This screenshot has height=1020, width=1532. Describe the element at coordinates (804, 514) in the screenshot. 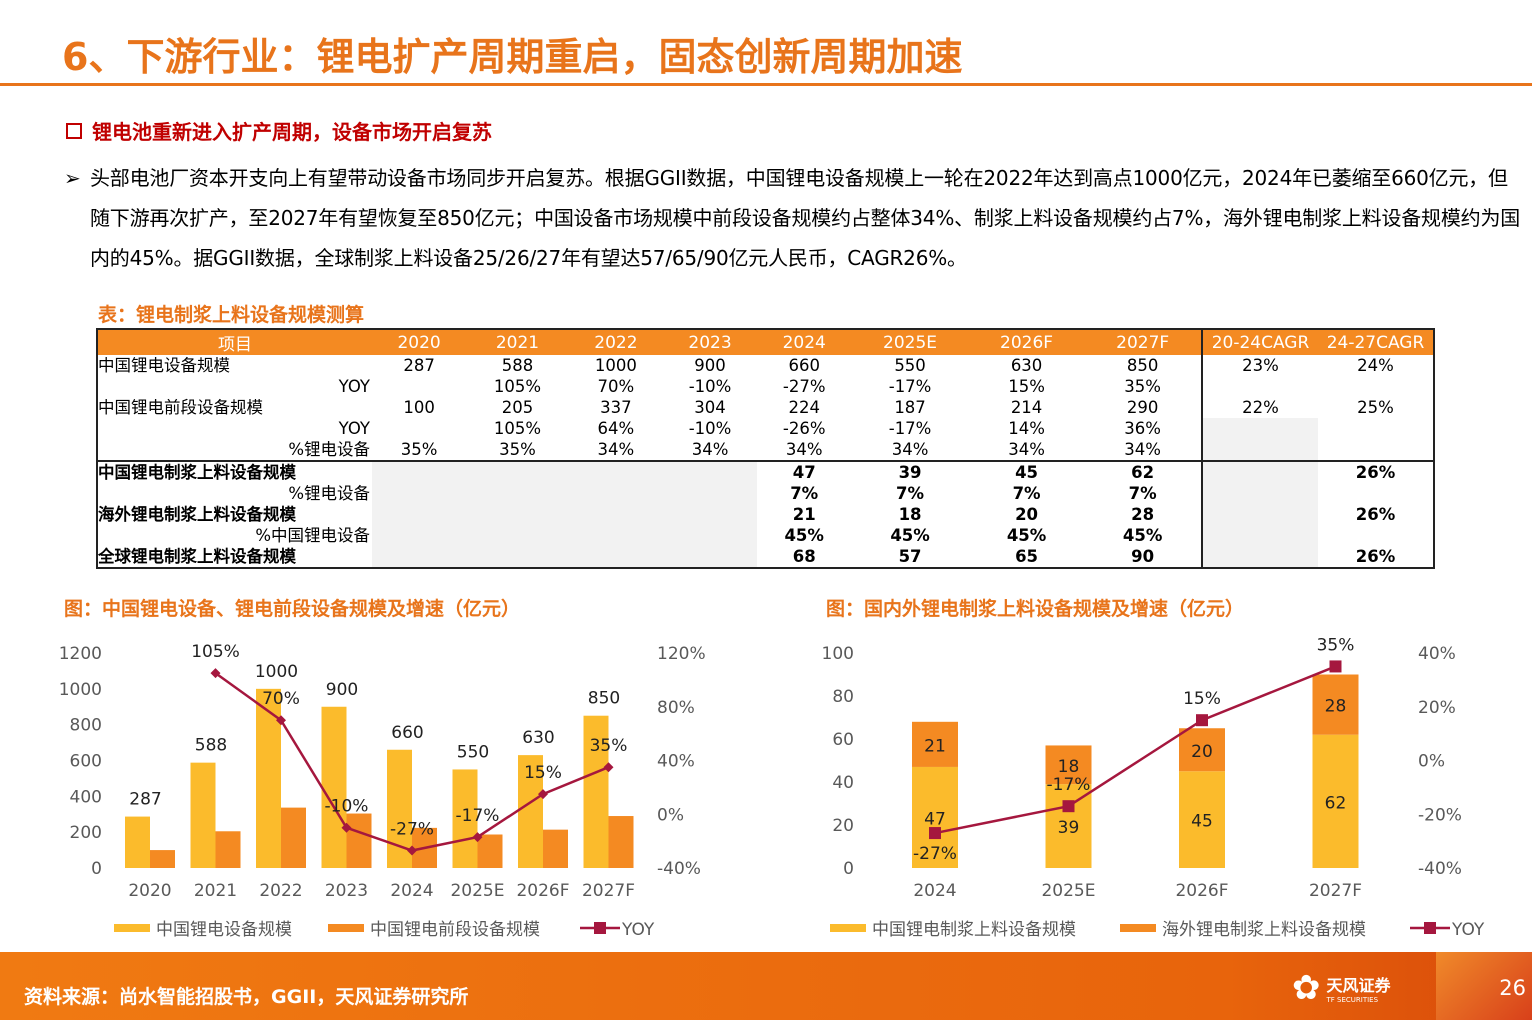

I see `table-cell: 21` at that location.